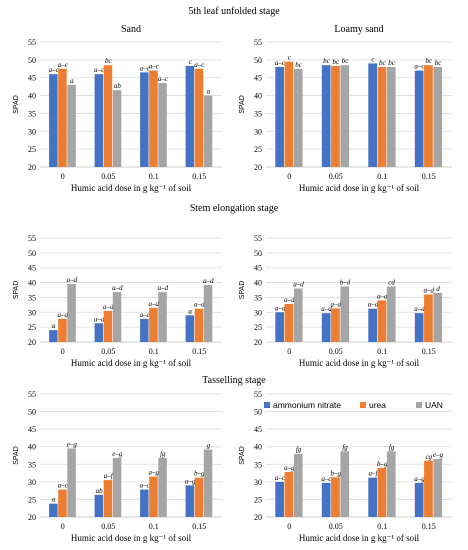 The width and height of the screenshot is (468, 550). Describe the element at coordinates (267, 405) in the screenshot. I see `legend-swatch` at that location.